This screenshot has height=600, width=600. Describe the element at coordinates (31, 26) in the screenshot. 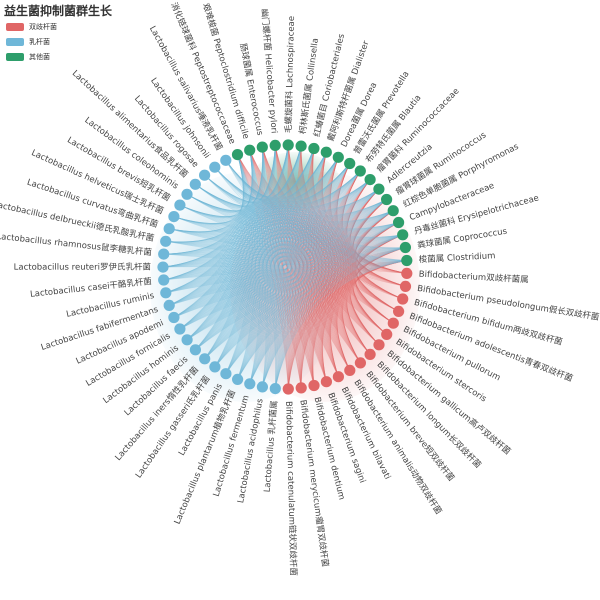

I see `legend-item: 双歧杆菌` at that location.